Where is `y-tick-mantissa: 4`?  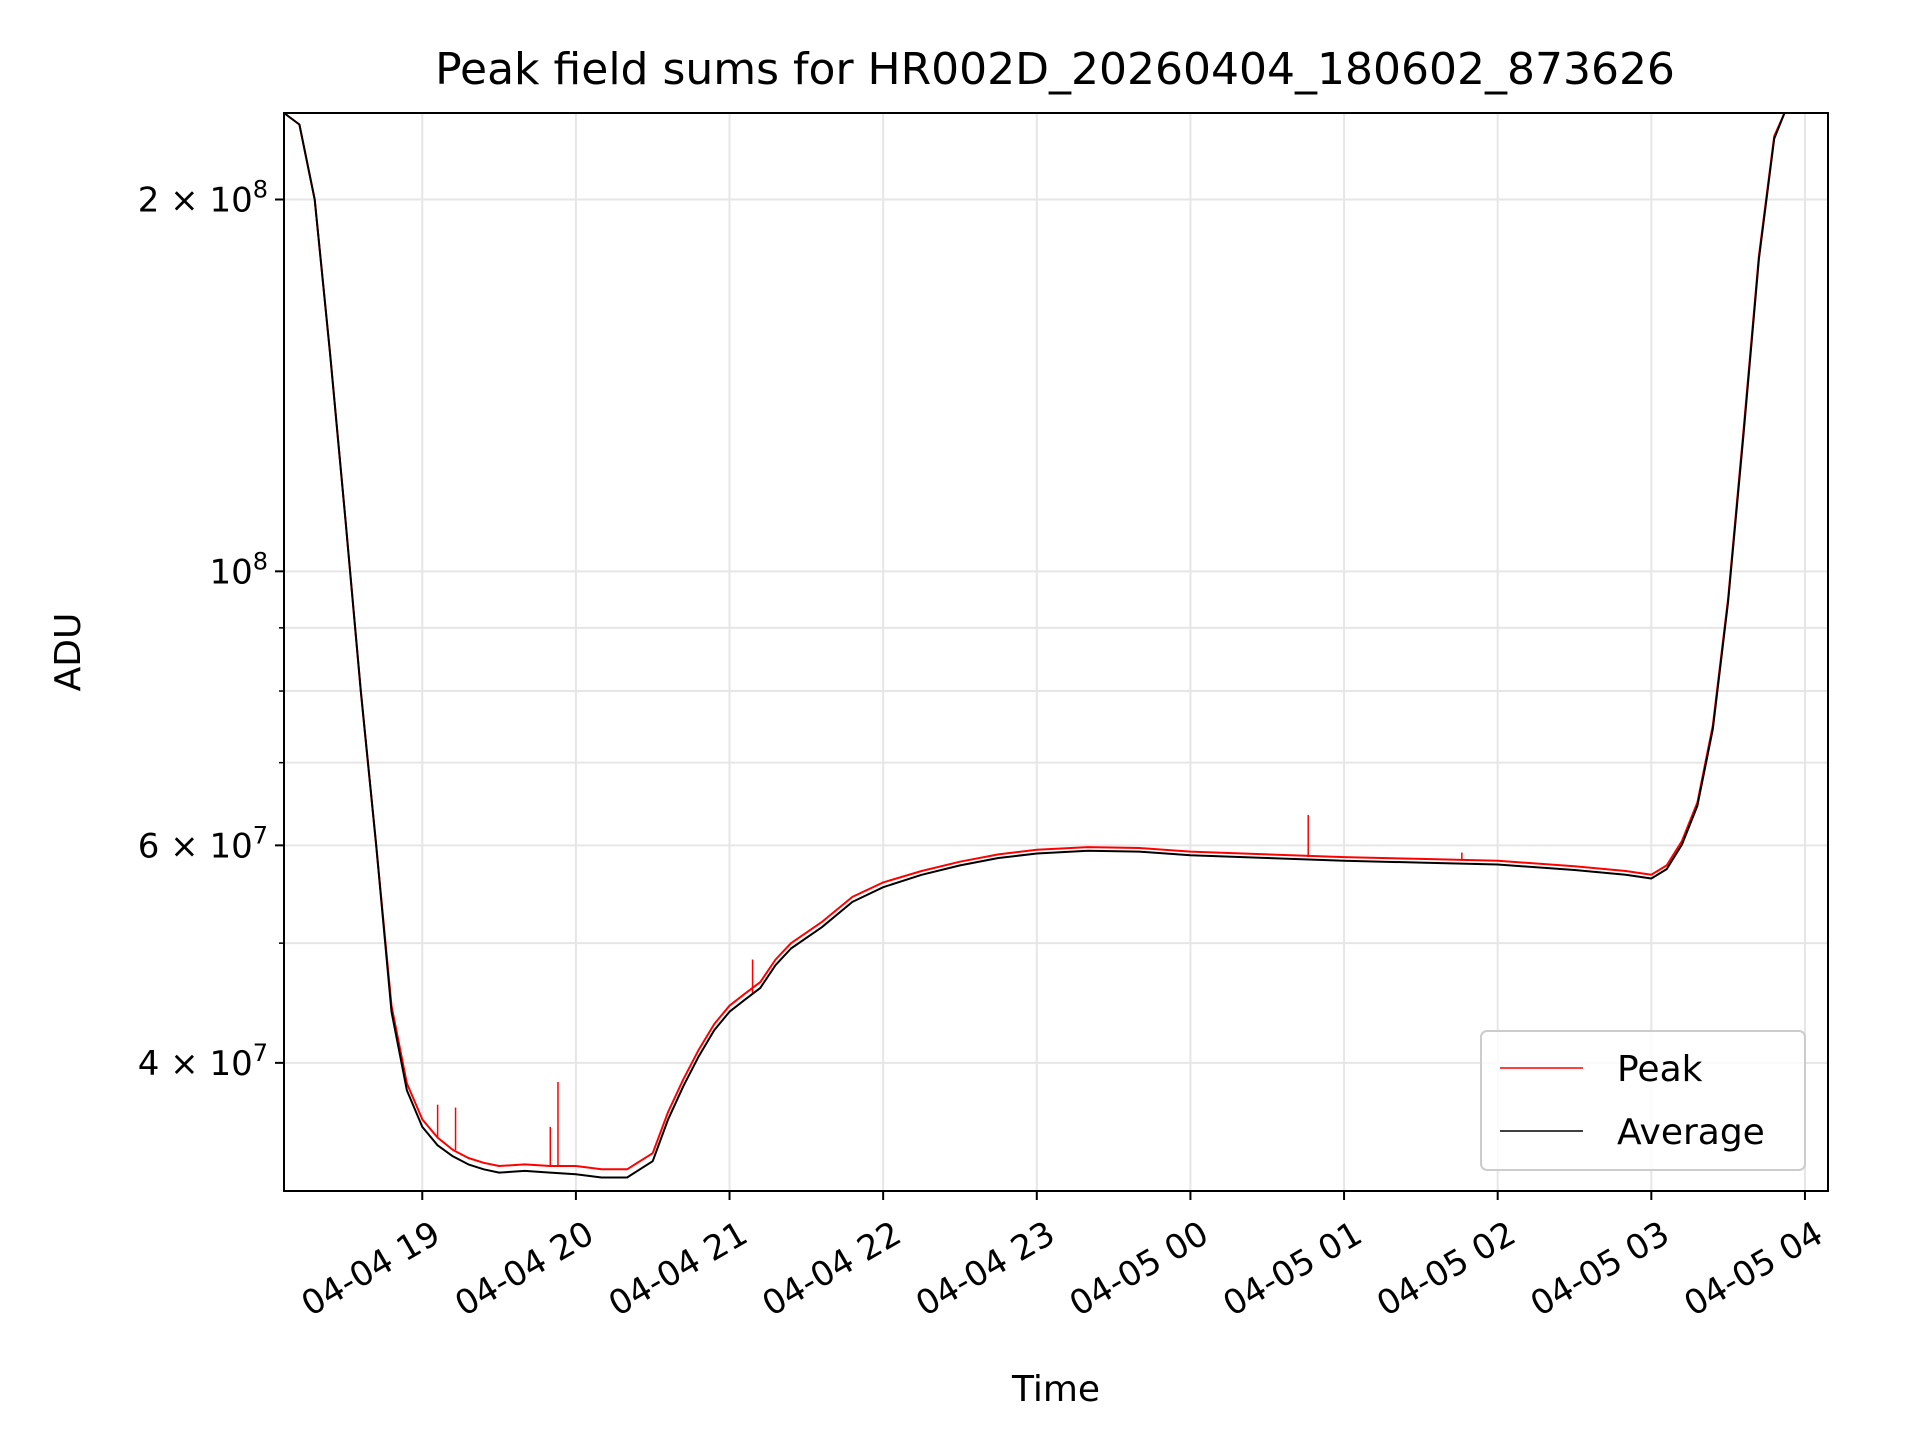
y-tick-mantissa: 4 is located at coordinates (149, 1064).